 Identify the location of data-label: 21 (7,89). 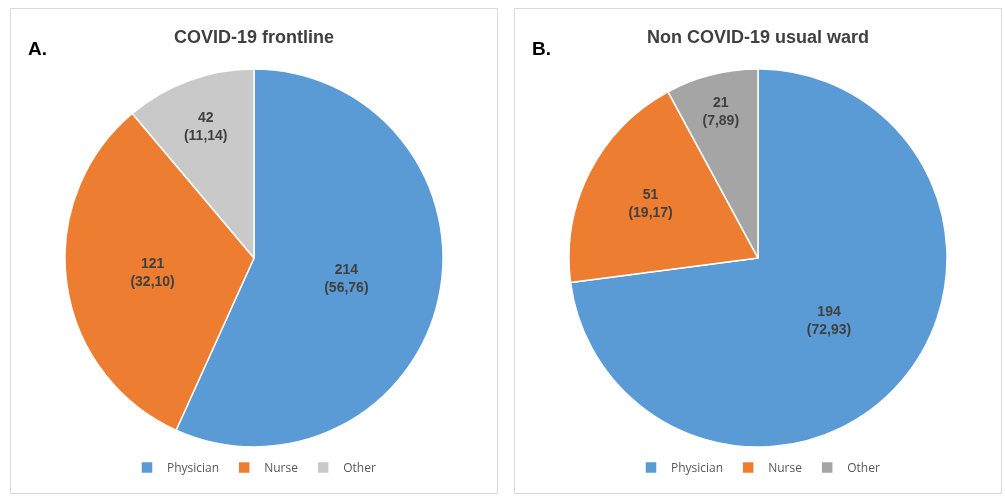
(721, 110).